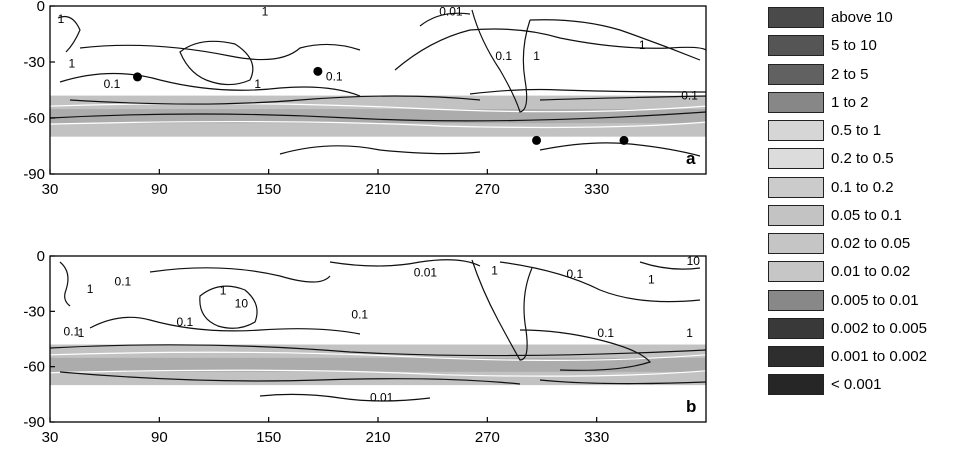  I want to click on legend-item: < 0.001, so click(872, 385).